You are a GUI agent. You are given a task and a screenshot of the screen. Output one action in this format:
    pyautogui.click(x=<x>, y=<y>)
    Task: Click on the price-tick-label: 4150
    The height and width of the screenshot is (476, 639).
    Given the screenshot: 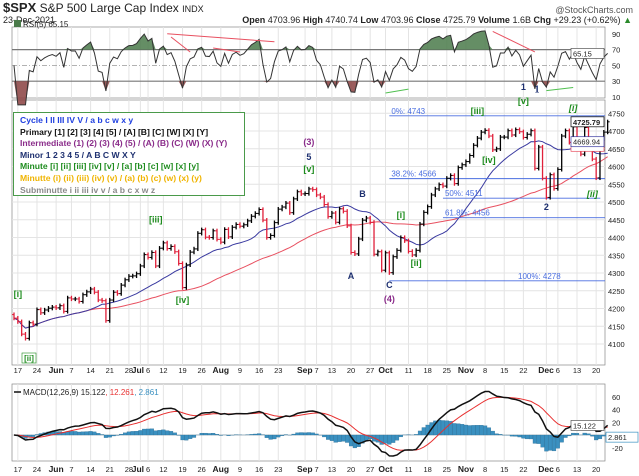 What is the action you would take?
    pyautogui.click(x=616, y=326)
    